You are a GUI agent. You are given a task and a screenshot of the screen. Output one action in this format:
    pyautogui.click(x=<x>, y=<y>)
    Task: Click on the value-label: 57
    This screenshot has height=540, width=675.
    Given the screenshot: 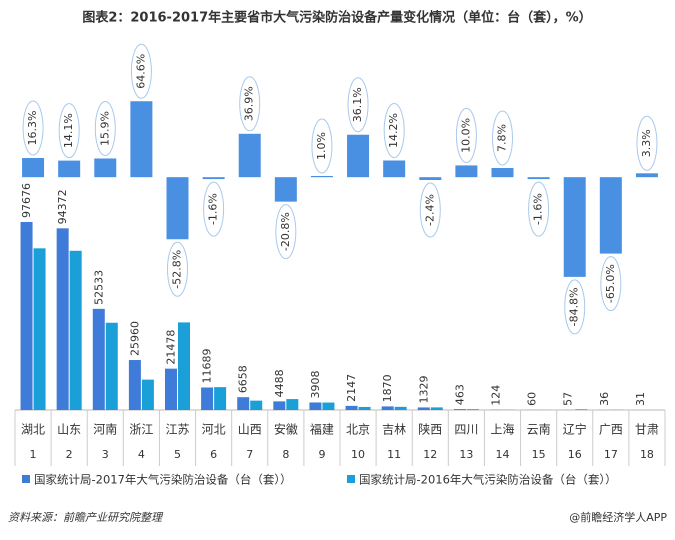 What is the action you would take?
    pyautogui.click(x=568, y=399)
    